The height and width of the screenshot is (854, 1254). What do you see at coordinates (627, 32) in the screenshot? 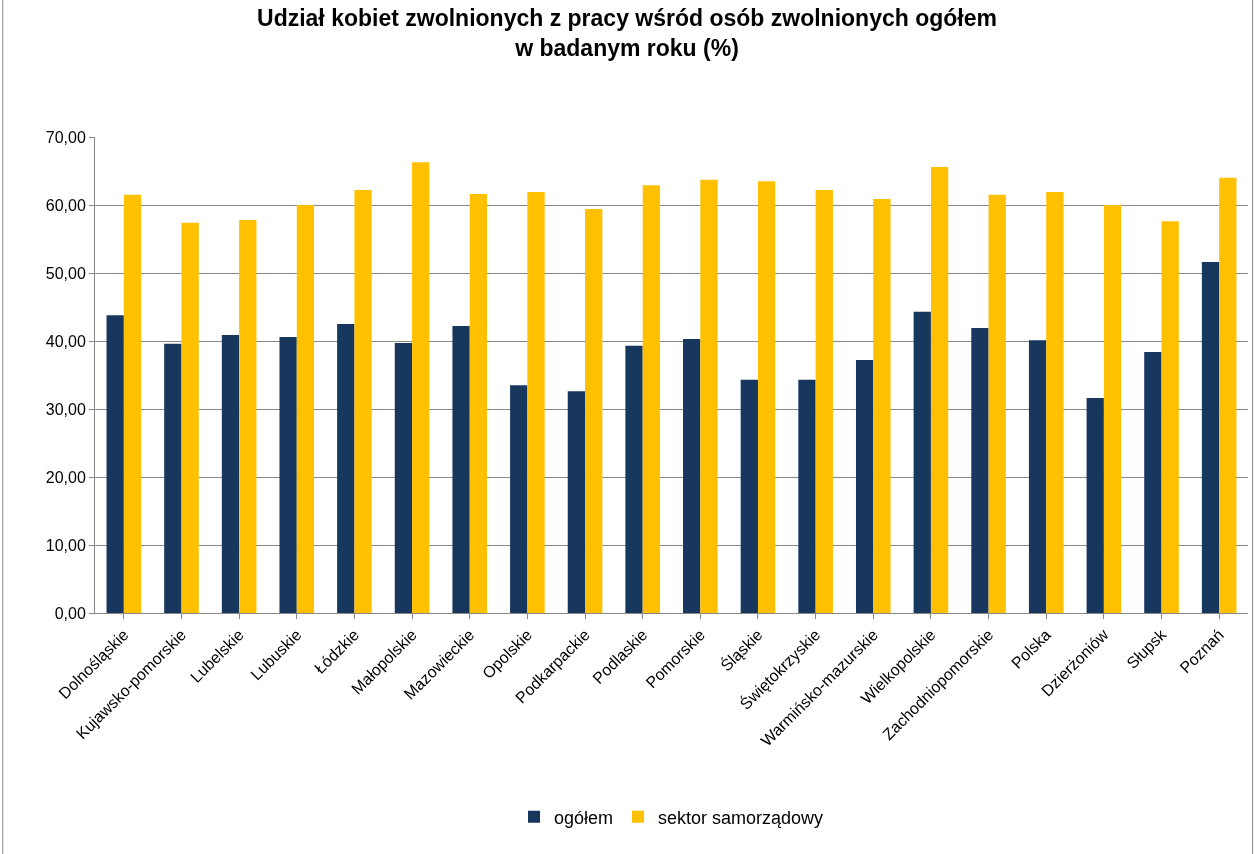
I see `chart-title: Udział kobiet zwolnionych z pracy wśród osób zwolnionych ogółem w badanym roku (%)` at bounding box center [627, 32].